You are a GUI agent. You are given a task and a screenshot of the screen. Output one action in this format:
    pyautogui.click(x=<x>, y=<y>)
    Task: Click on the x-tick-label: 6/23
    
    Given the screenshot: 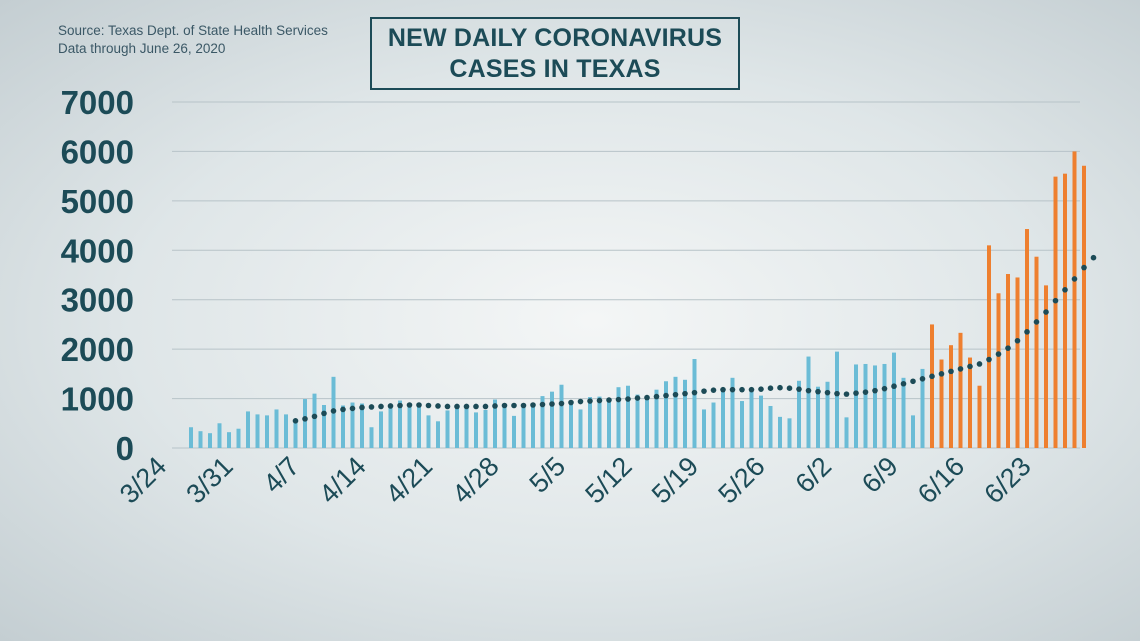 What is the action you would take?
    pyautogui.click(x=1007, y=480)
    